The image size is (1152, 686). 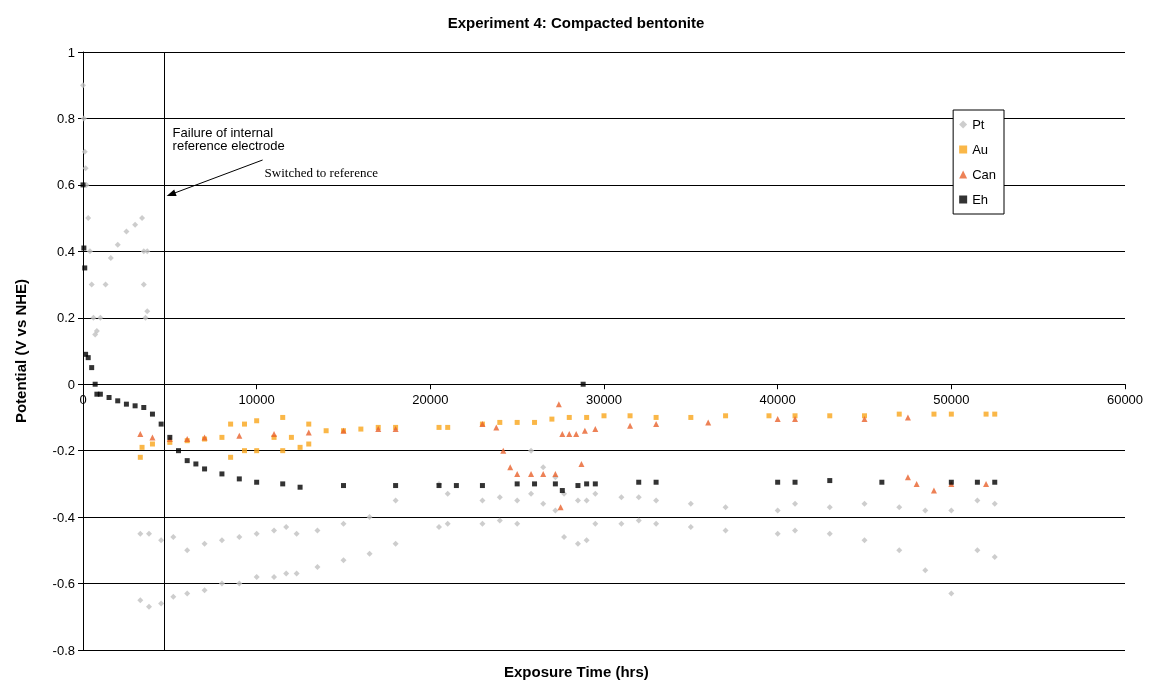 What do you see at coordinates (576, 671) in the screenshot?
I see `x-axis-title: Exposure Time (hrs)` at bounding box center [576, 671].